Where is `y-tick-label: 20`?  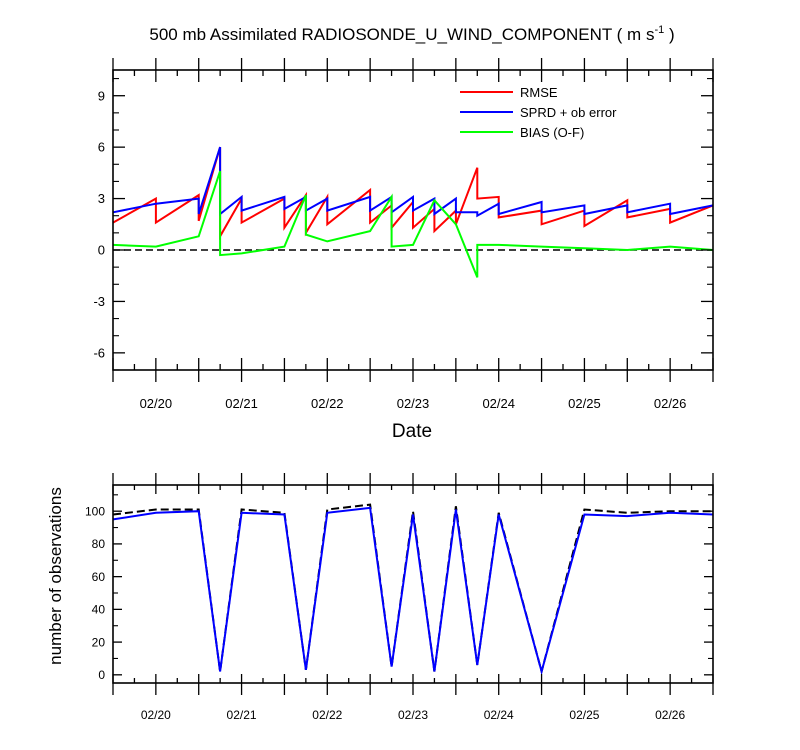
y-tick-label: 20 is located at coordinates (99, 642).